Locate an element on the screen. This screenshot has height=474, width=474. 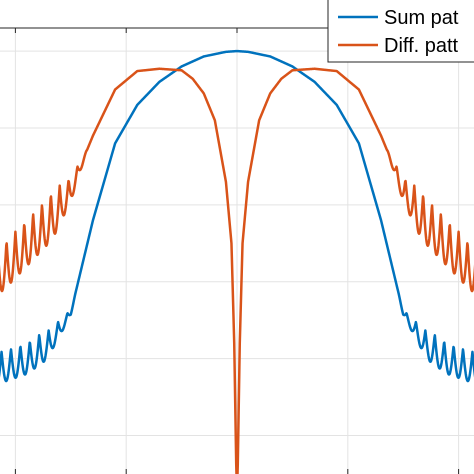
legend: Sum pat Diff. patt is located at coordinates (400, 31).